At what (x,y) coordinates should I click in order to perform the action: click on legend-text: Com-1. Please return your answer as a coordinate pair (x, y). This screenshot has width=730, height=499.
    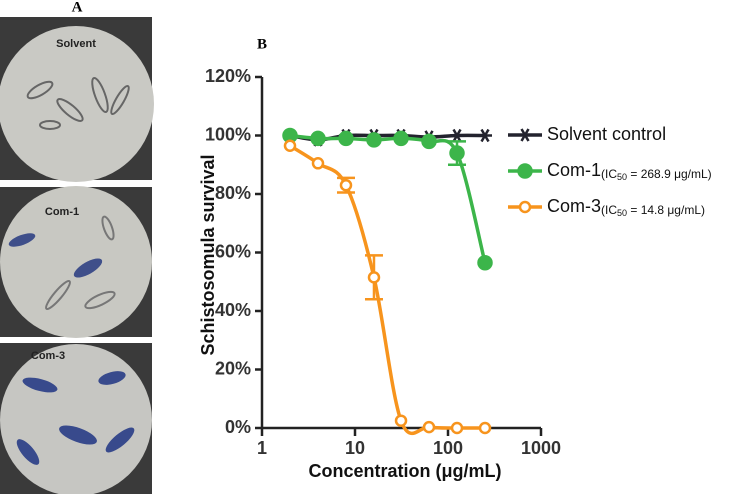
    Looking at the image, I should click on (574, 170).